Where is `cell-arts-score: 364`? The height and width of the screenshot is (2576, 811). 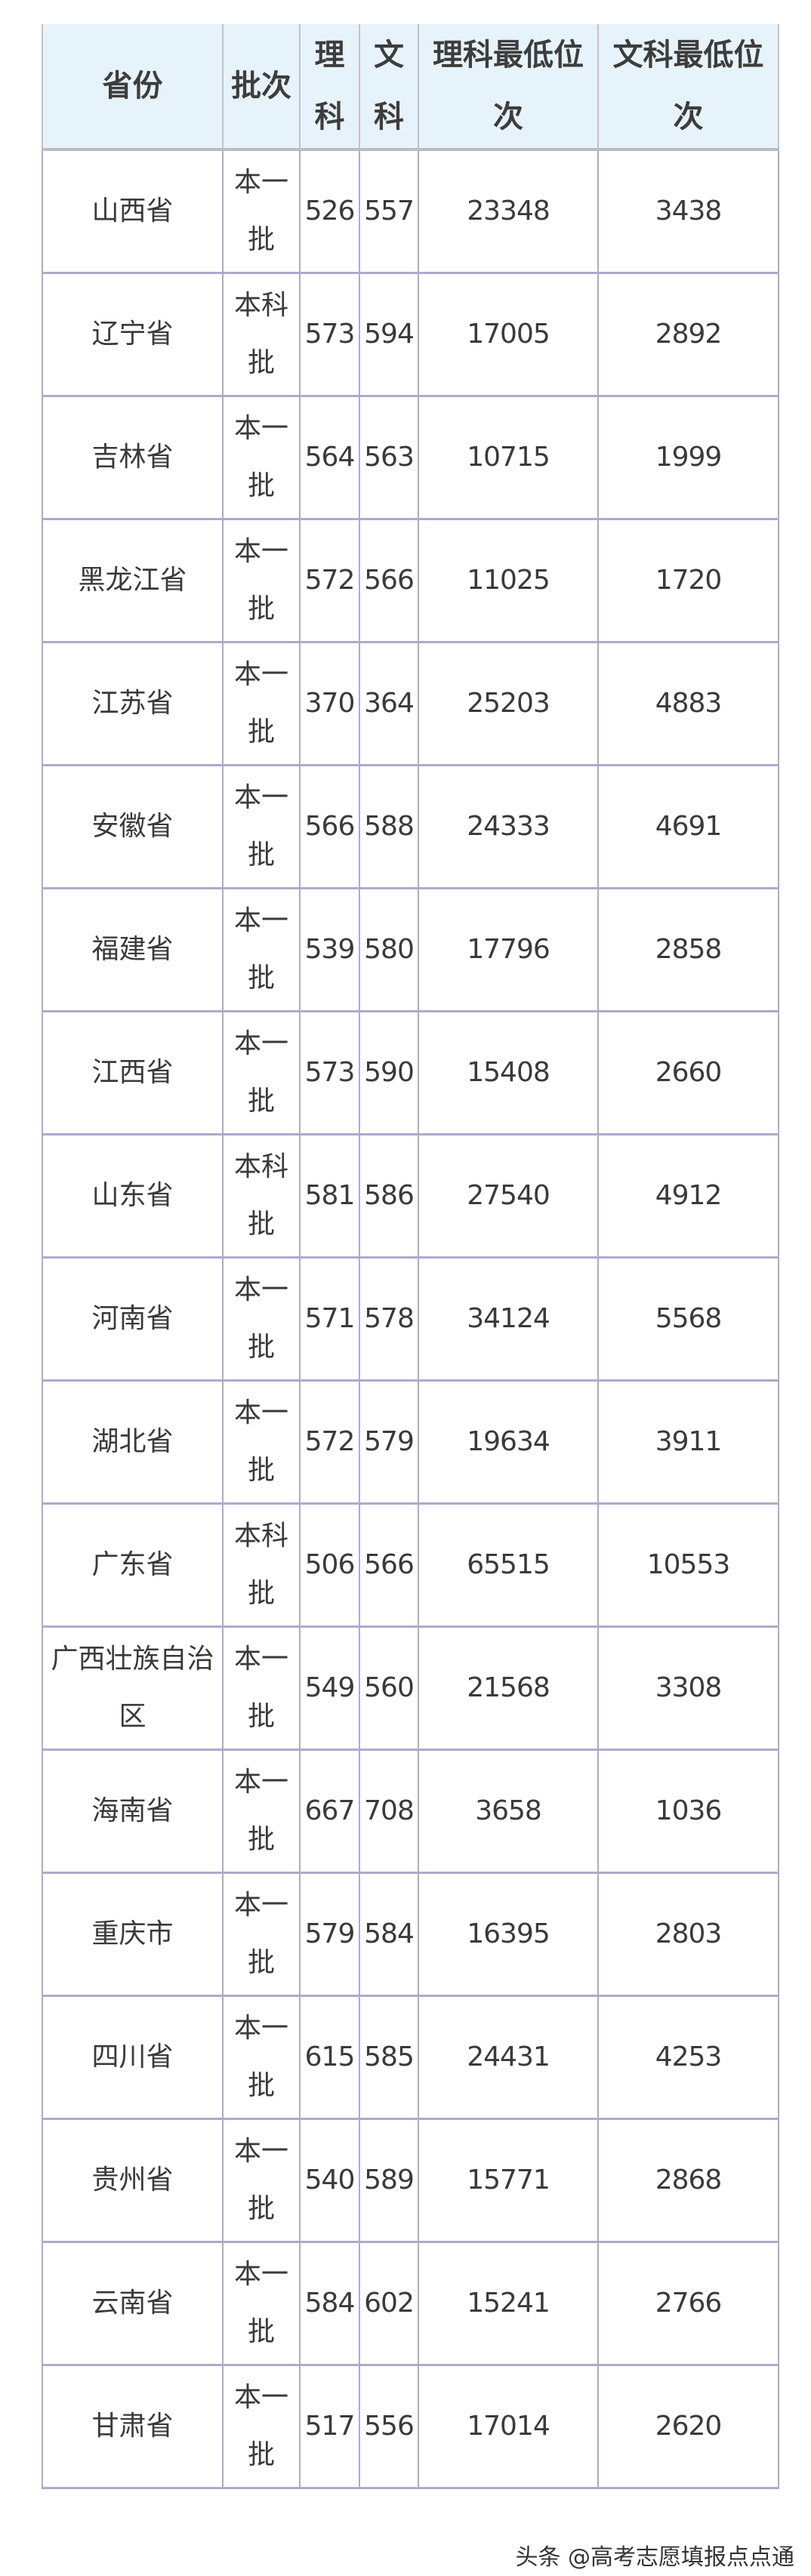 cell-arts-score: 364 is located at coordinates (389, 703).